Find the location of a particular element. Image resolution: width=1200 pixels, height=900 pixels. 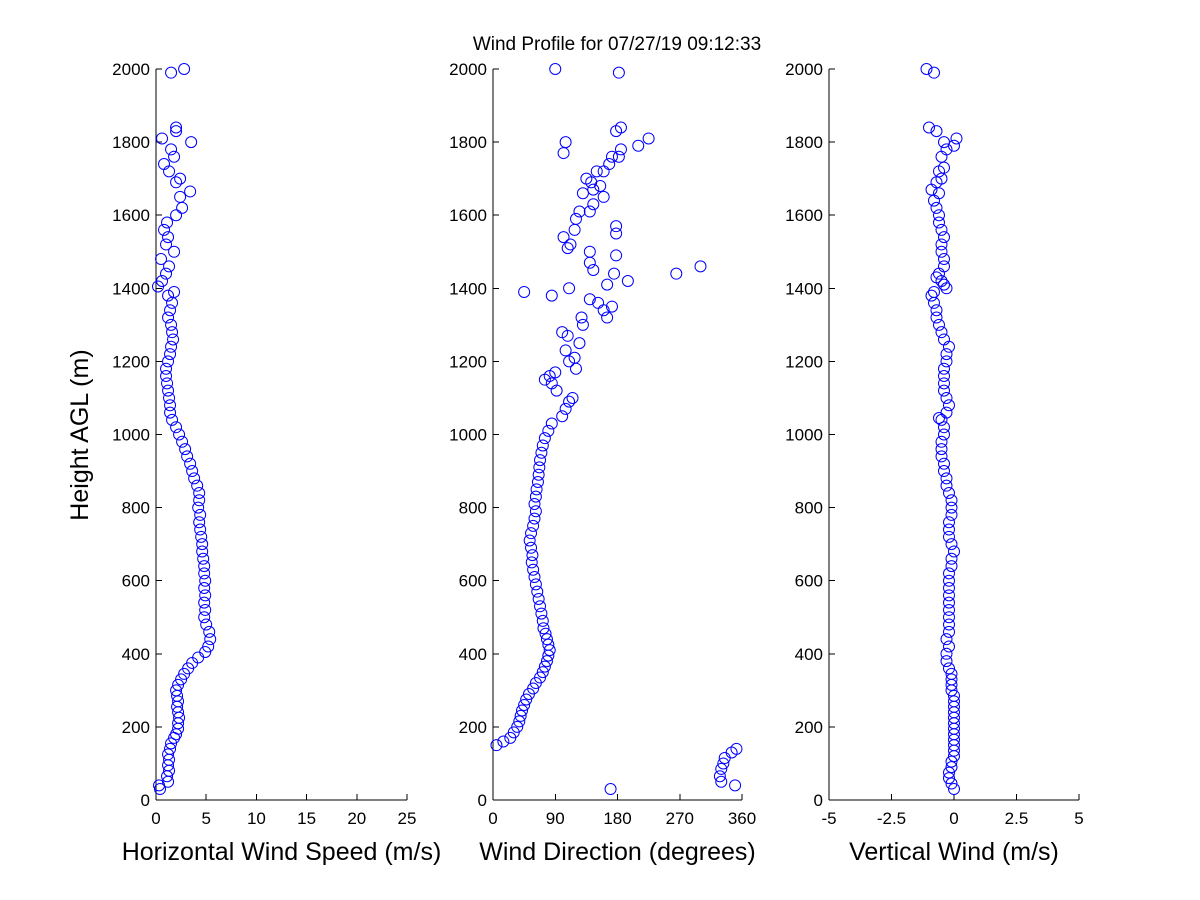

x-tick-label: 180 is located at coordinates (617, 818).